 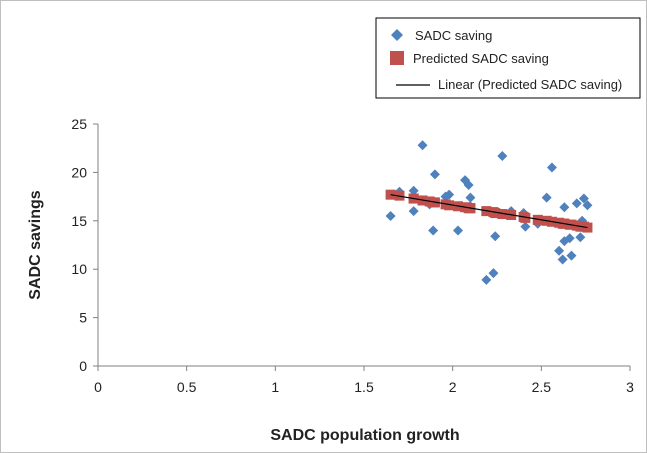 What do you see at coordinates (453, 387) in the screenshot?
I see `x-tick-label: 2` at bounding box center [453, 387].